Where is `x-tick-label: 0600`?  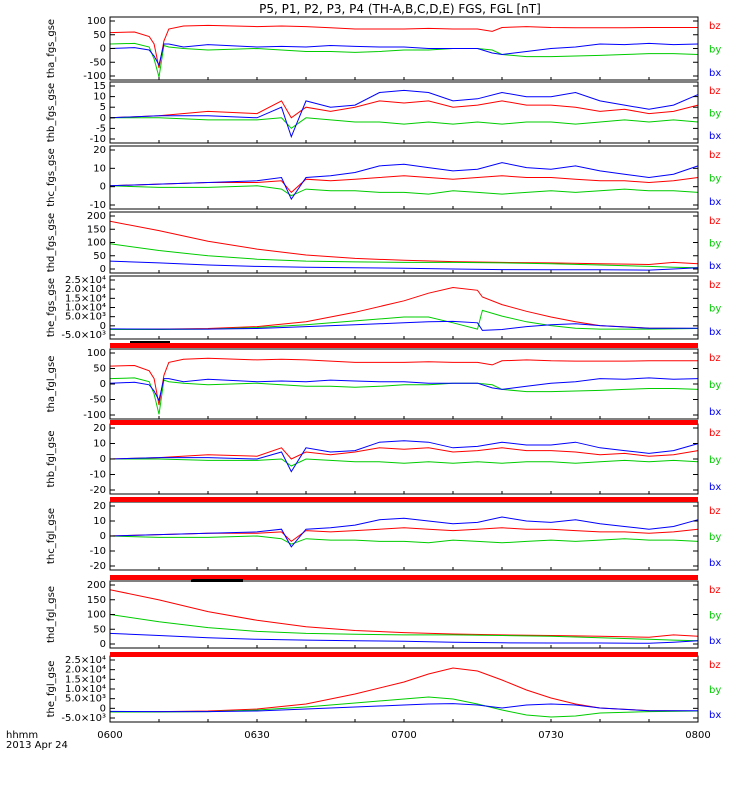 x-tick-label: 0600 is located at coordinates (109, 735).